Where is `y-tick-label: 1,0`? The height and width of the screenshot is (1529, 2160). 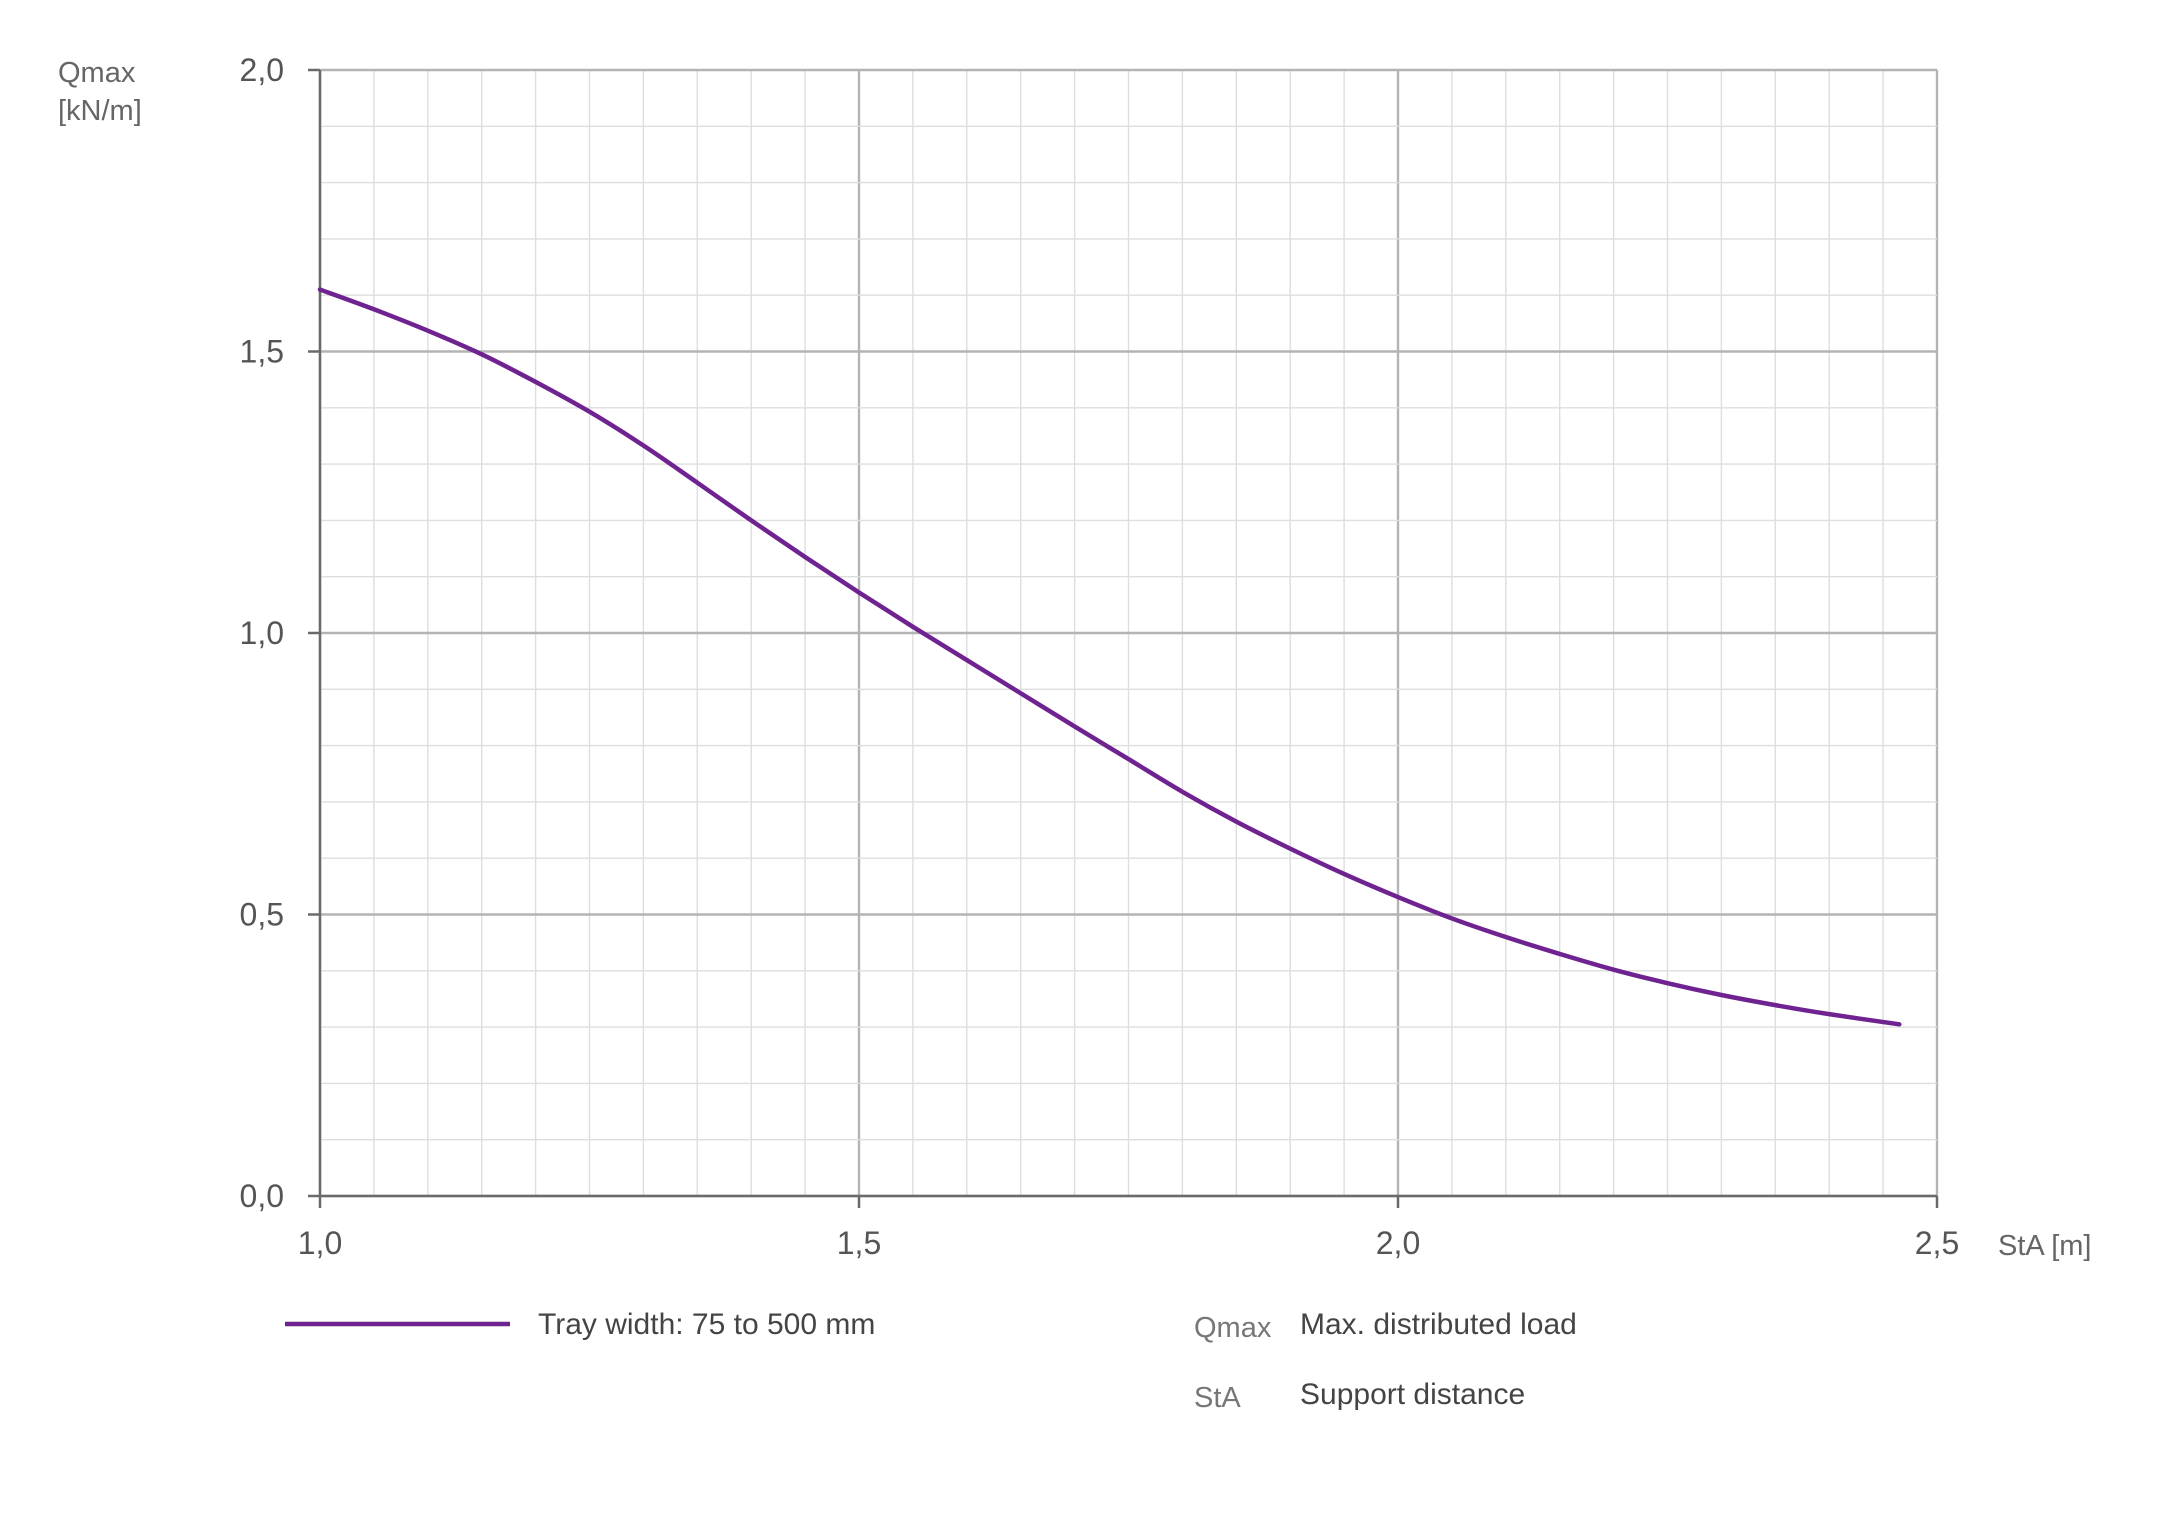 y-tick-label: 1,0 is located at coordinates (262, 633).